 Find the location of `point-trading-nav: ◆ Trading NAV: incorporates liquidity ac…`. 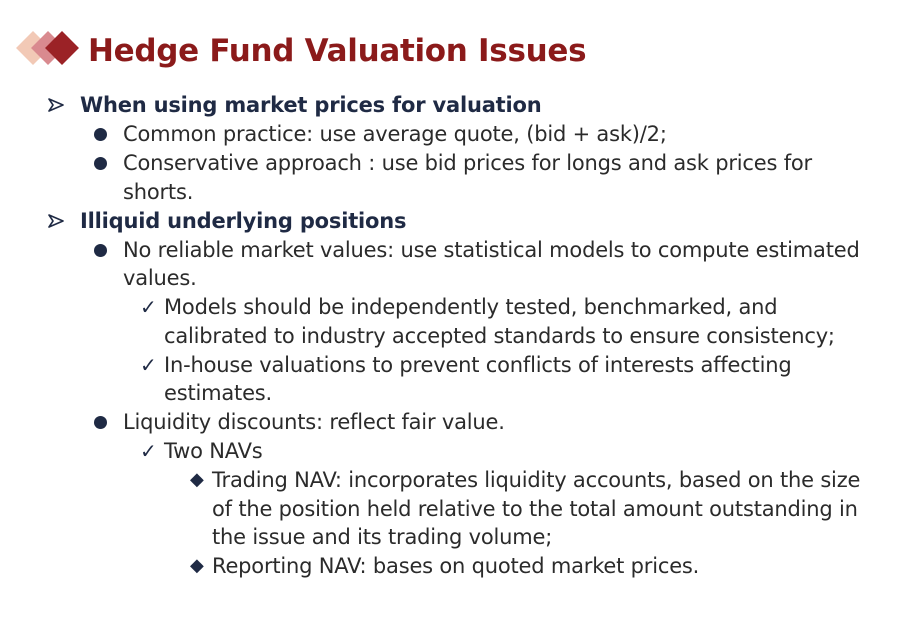

point-trading-nav: ◆ Trading NAV: incorporates liquidity ac… is located at coordinates (456, 509).